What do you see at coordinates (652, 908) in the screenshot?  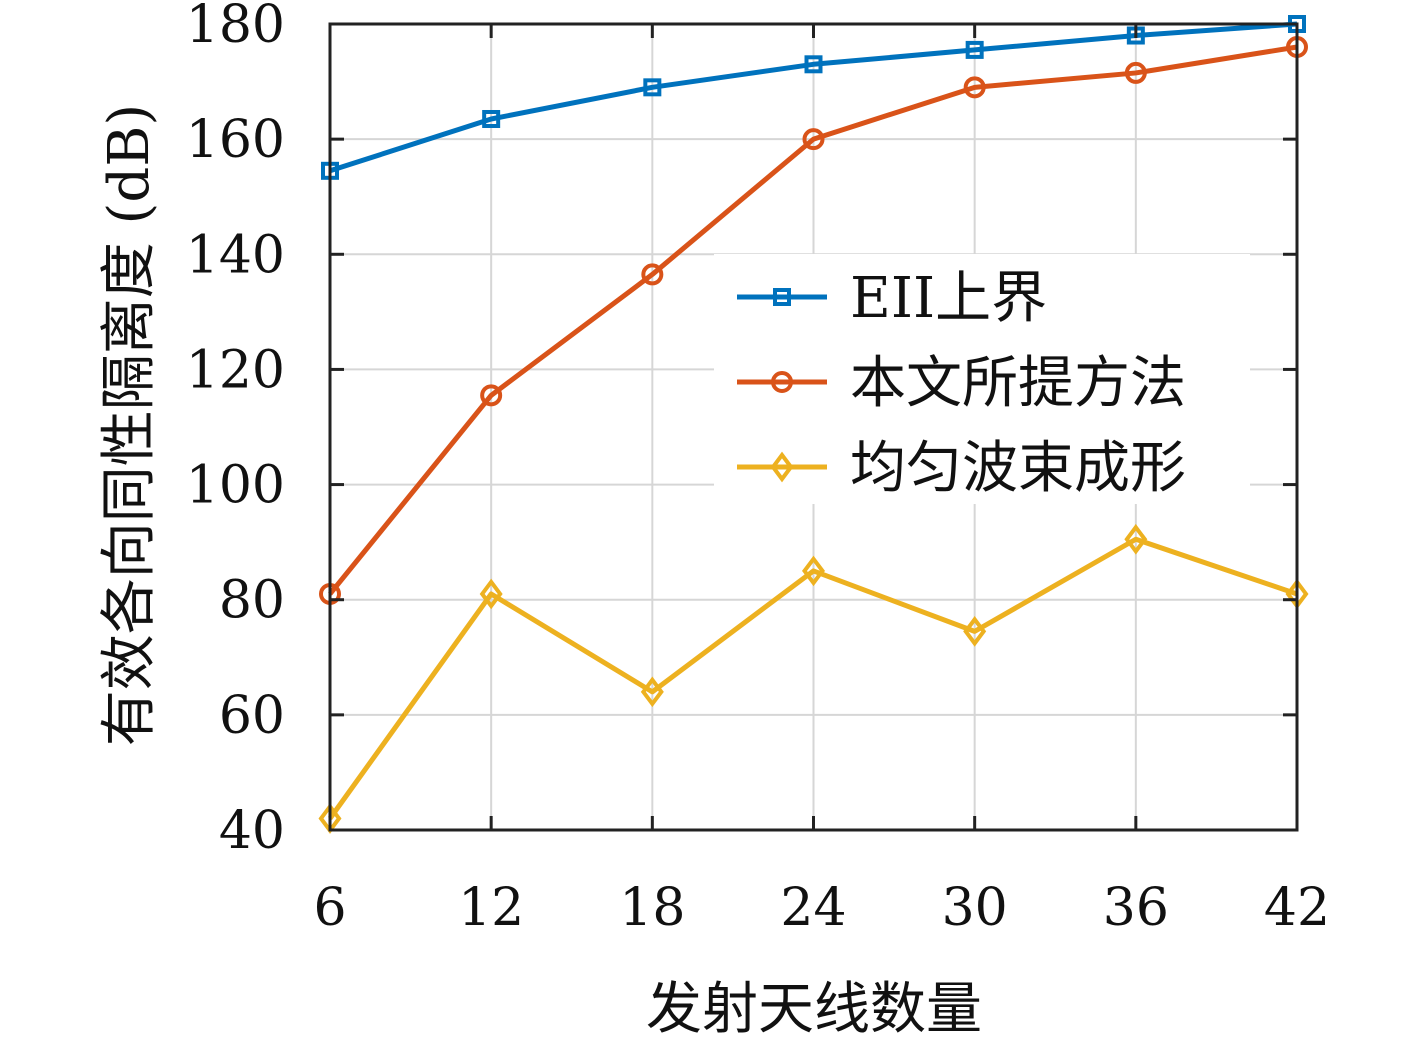 I see `x-tick-label: 18` at bounding box center [652, 908].